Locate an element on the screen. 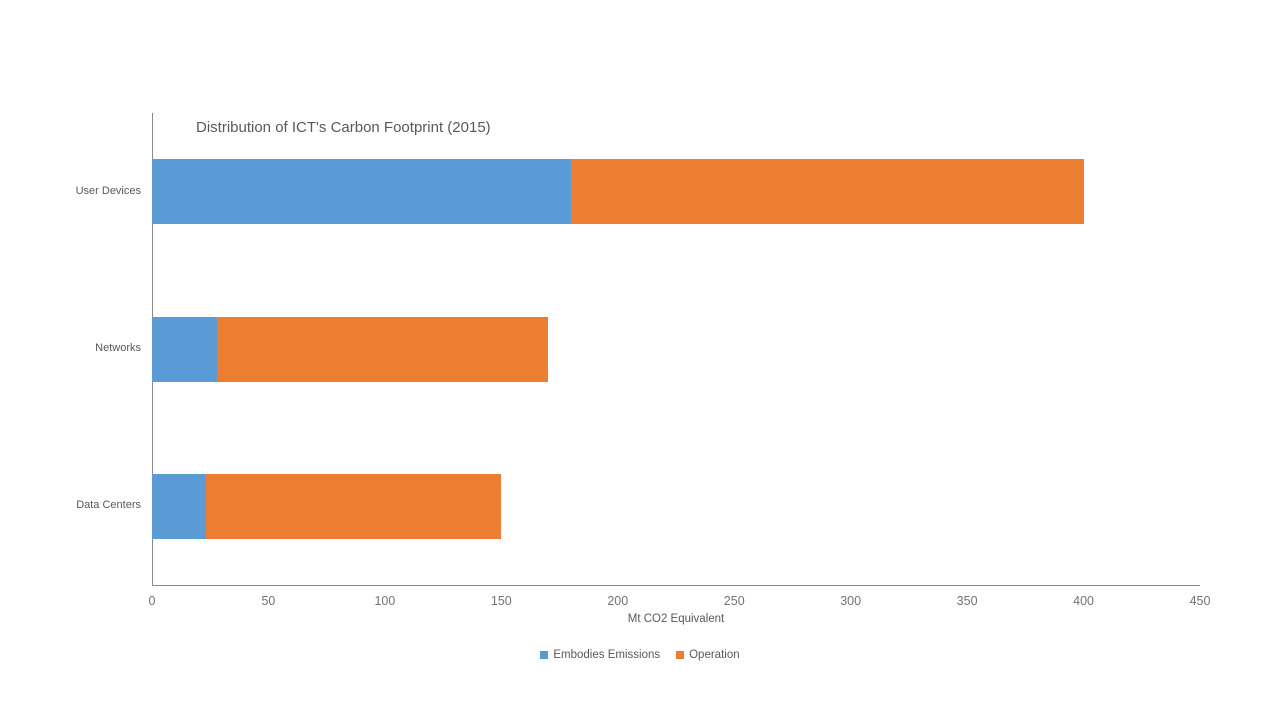 This screenshot has height=720, width=1280. x-tick-label: 450 is located at coordinates (1200, 601).